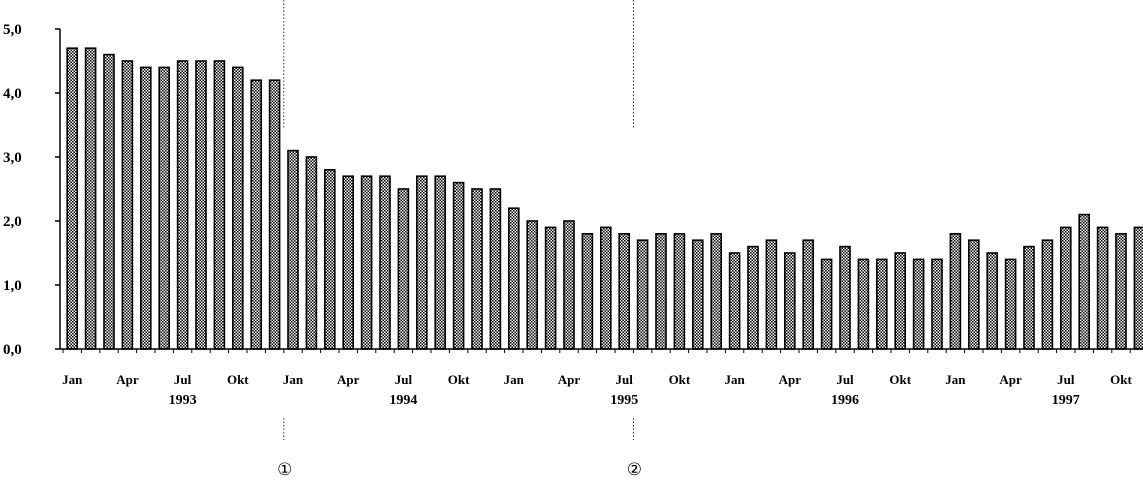  I want to click on year-label: 1994, so click(403, 400).